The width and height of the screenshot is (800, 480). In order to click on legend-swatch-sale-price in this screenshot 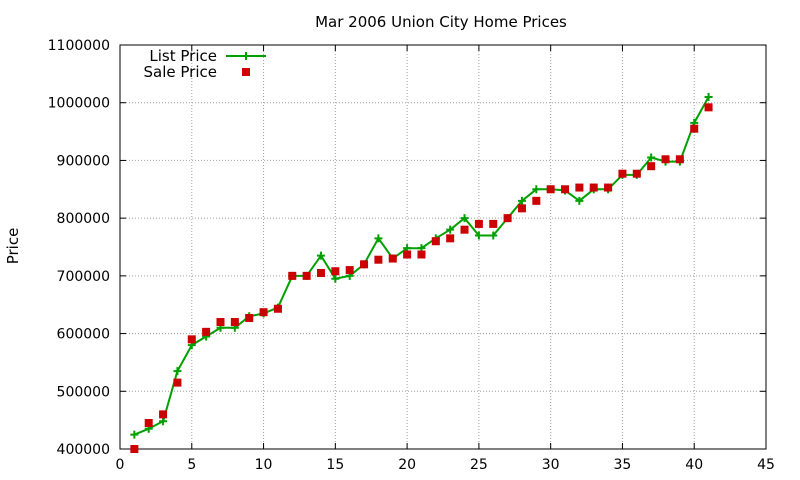, I will do `click(246, 72)`.